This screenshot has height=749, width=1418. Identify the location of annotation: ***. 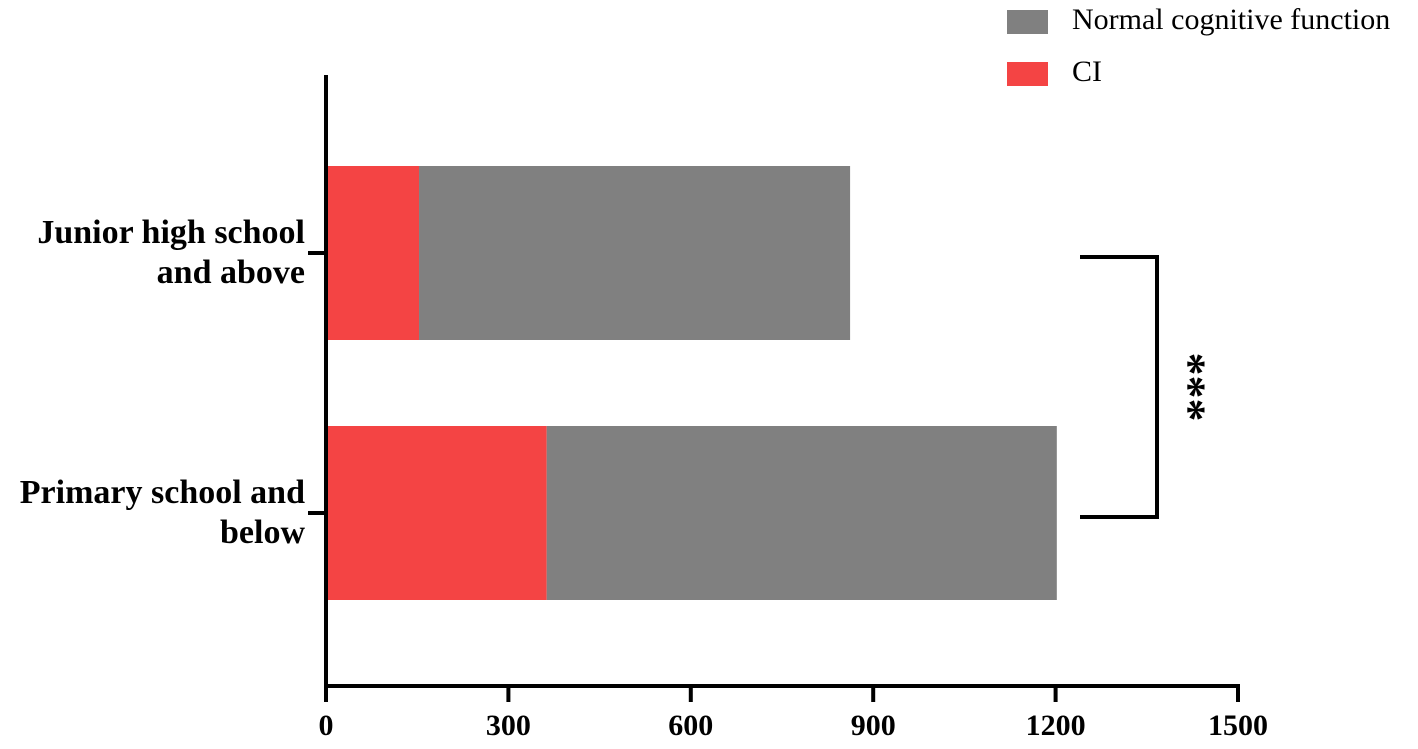
(1189, 387).